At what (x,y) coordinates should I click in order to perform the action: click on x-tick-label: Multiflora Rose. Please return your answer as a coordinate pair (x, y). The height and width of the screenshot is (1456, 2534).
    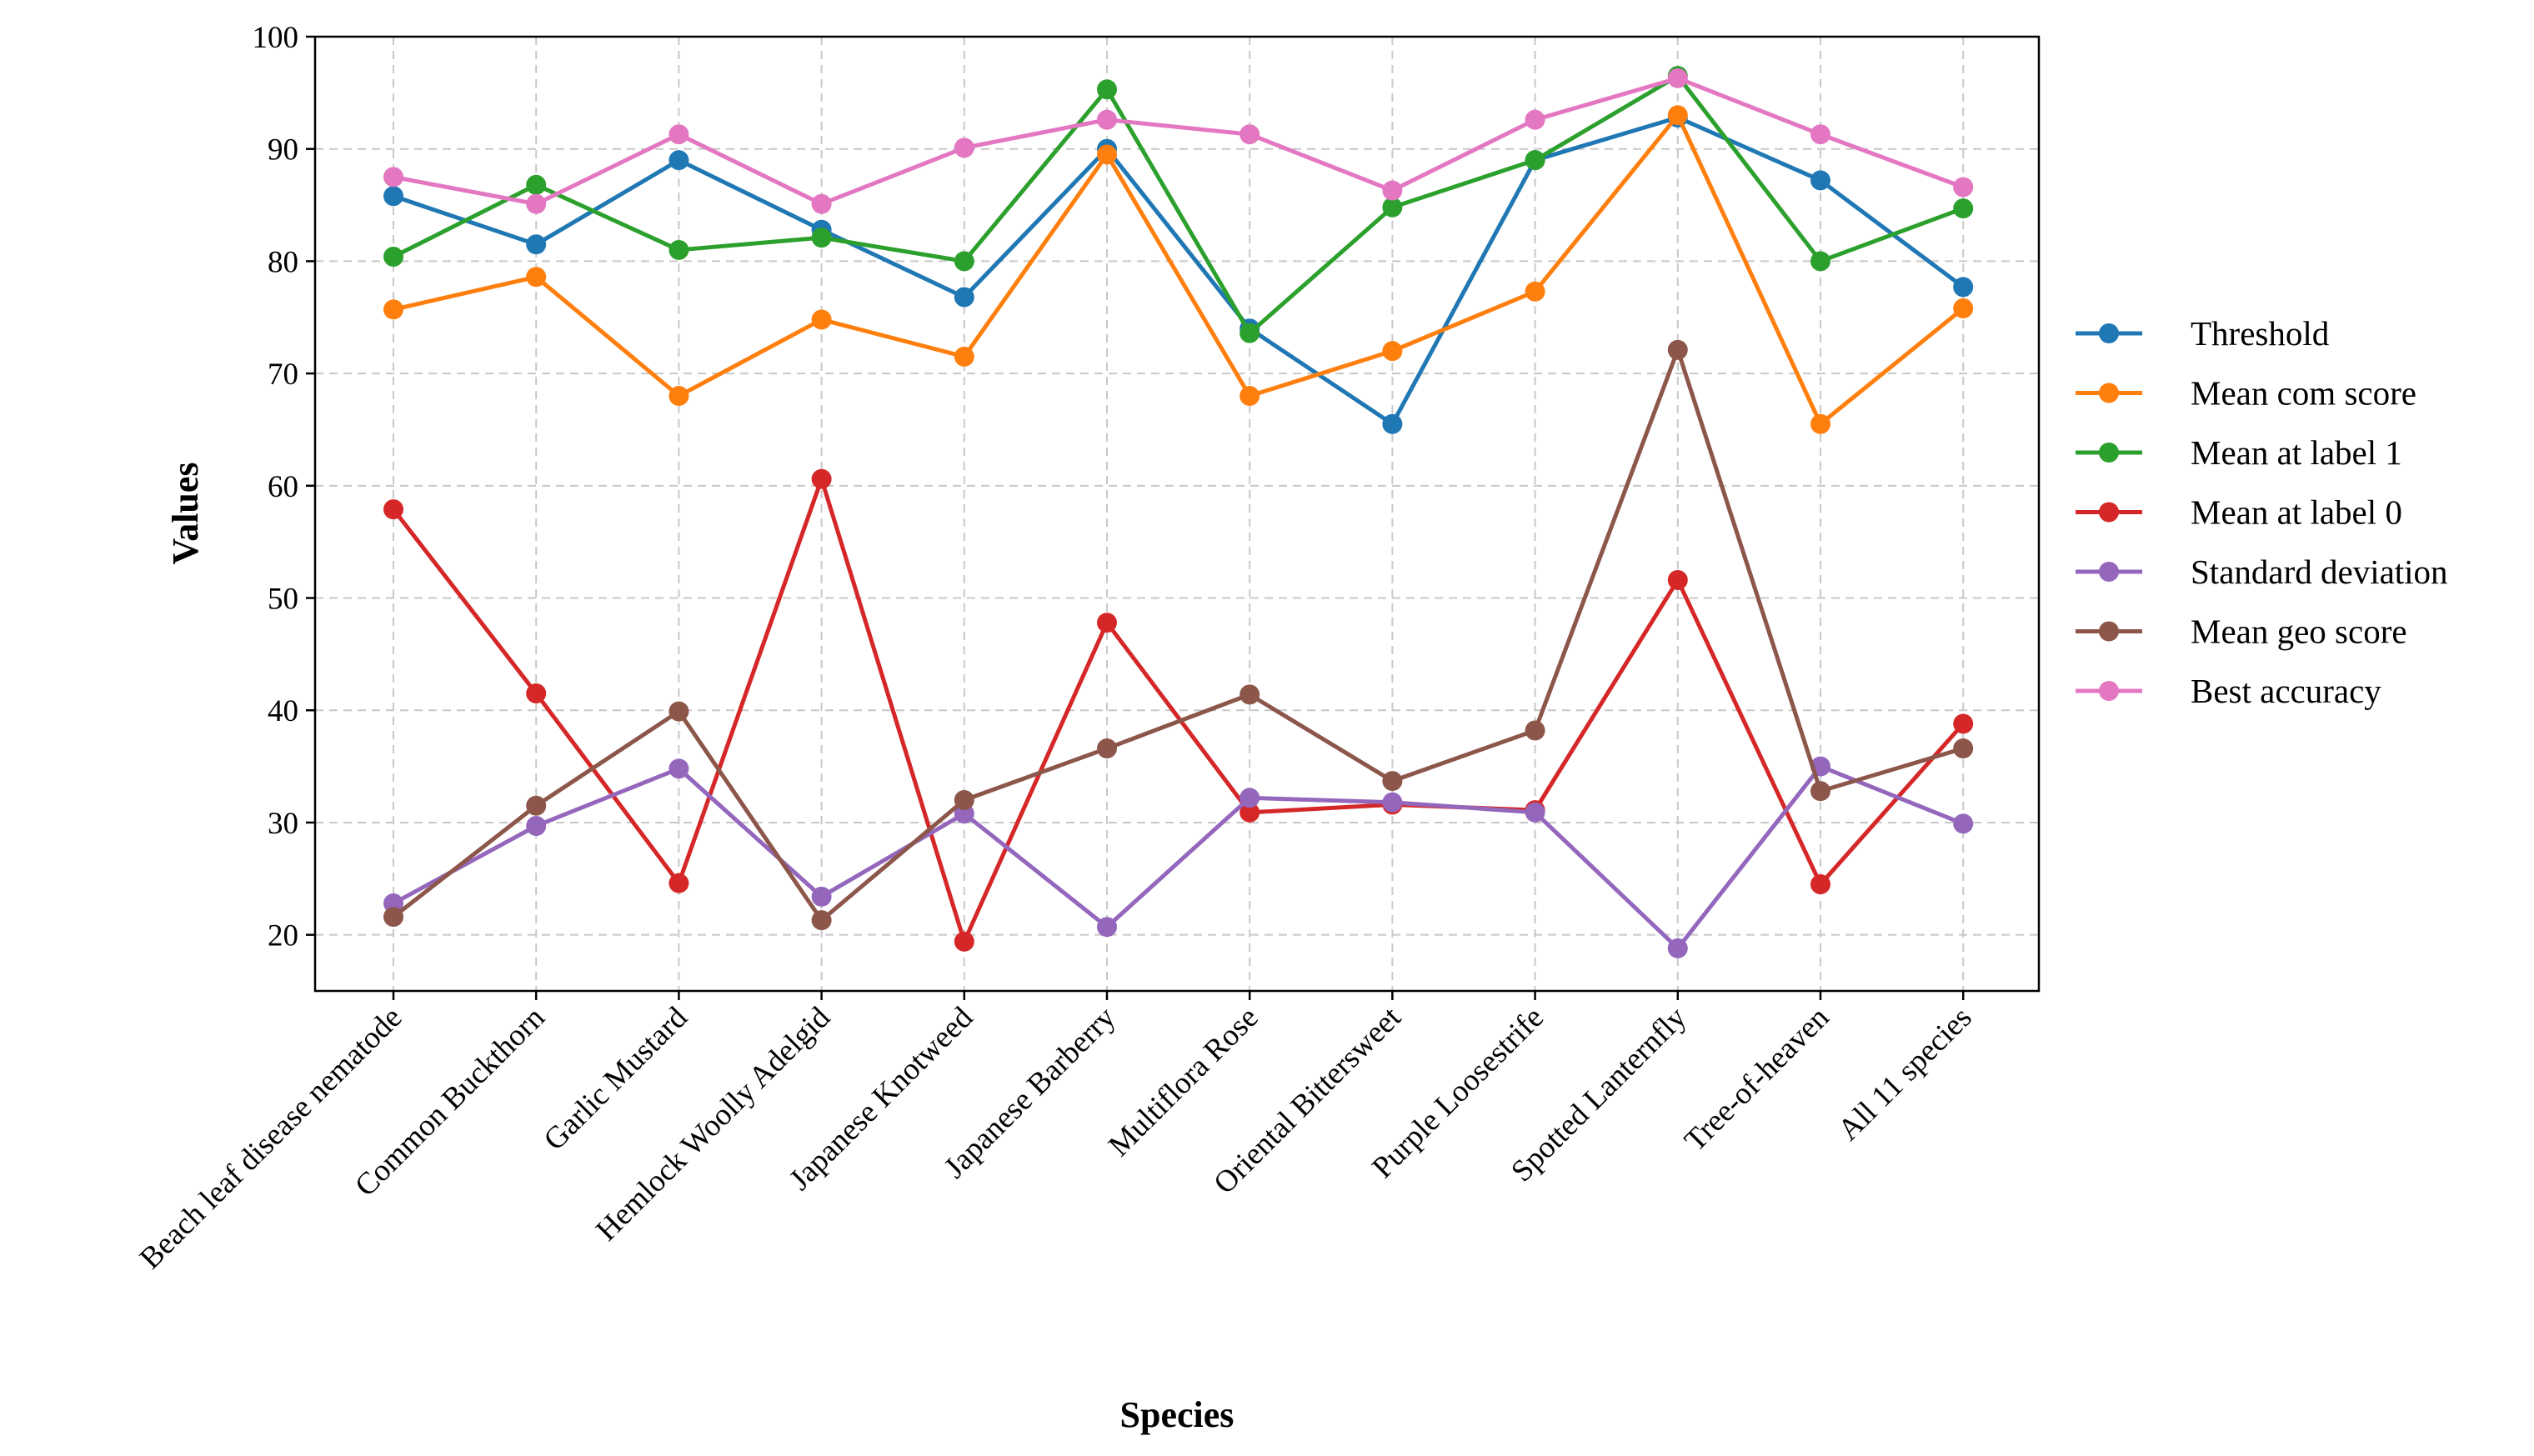
    Looking at the image, I should click on (1183, 1081).